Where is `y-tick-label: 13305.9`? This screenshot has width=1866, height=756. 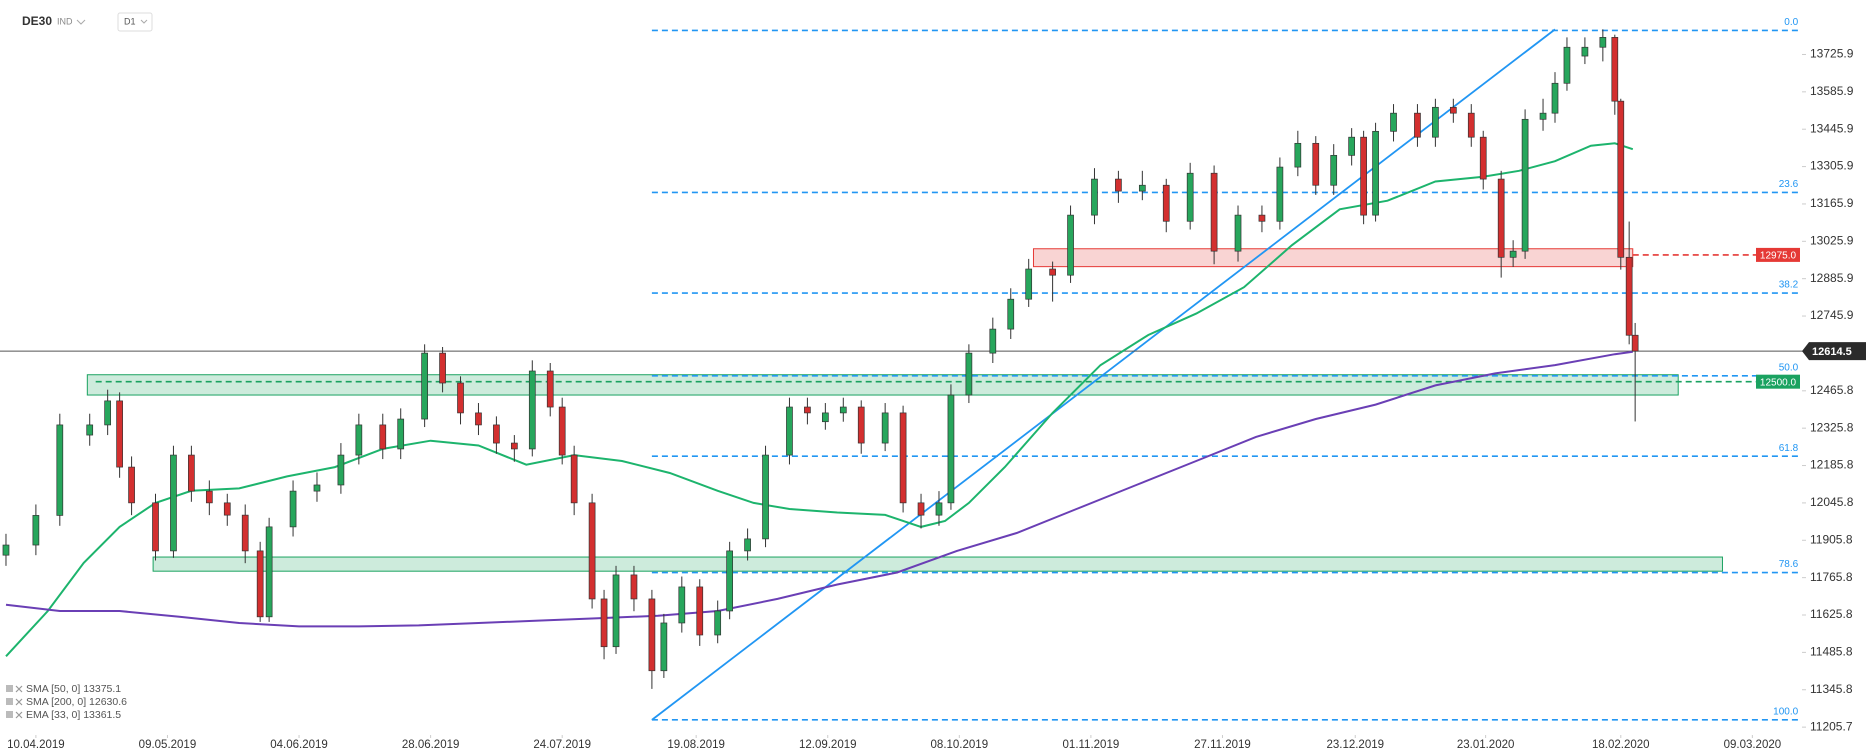 y-tick-label: 13305.9 is located at coordinates (1832, 166).